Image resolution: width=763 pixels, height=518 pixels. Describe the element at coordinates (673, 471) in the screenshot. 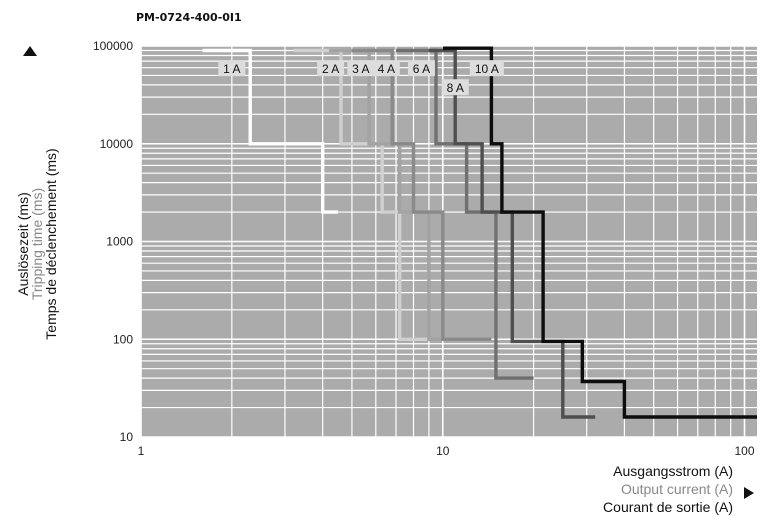

I see `x-axis-label-de: Ausgangsstrom (A)` at that location.